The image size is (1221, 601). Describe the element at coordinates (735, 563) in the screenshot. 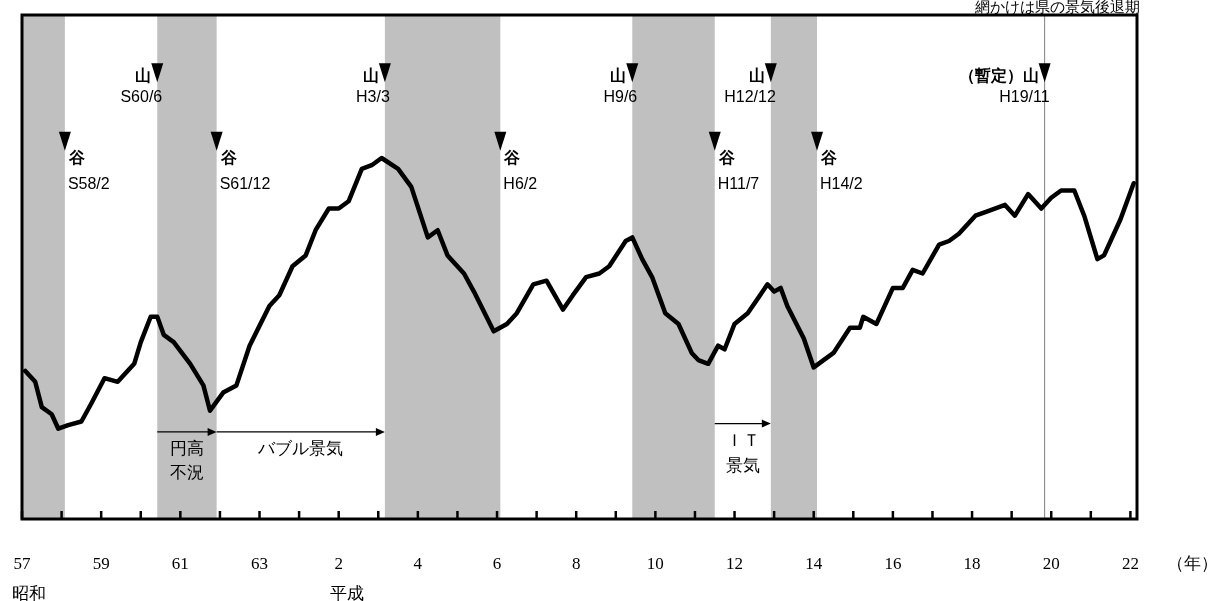

I see `x-tick-label: 12` at that location.